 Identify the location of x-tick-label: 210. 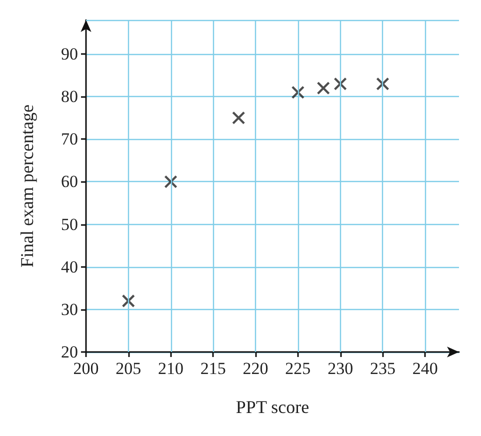
(171, 368).